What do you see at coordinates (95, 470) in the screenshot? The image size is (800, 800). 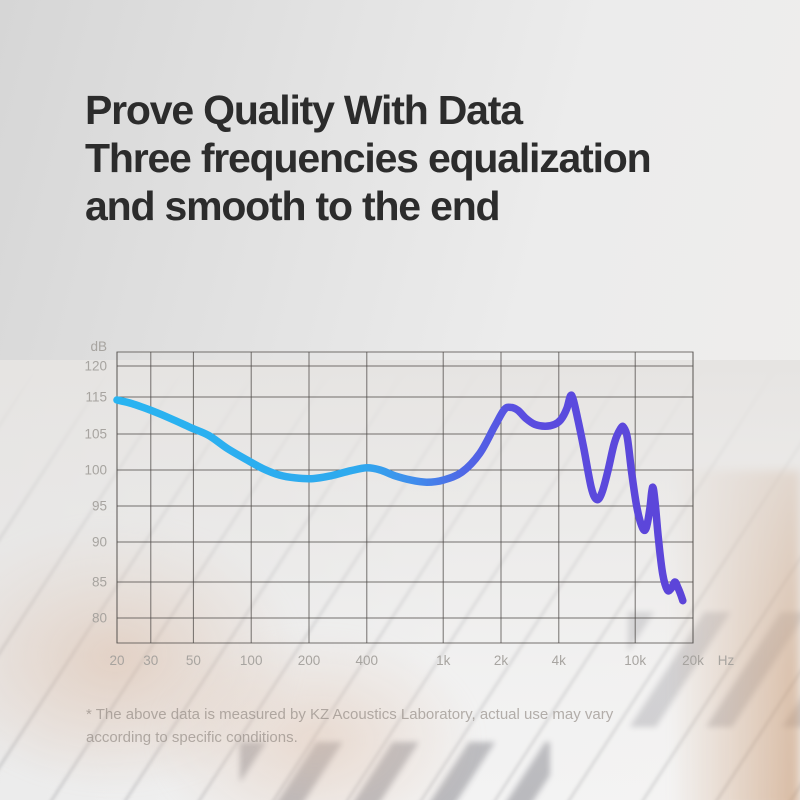 I see `y-tick-label: 100` at bounding box center [95, 470].